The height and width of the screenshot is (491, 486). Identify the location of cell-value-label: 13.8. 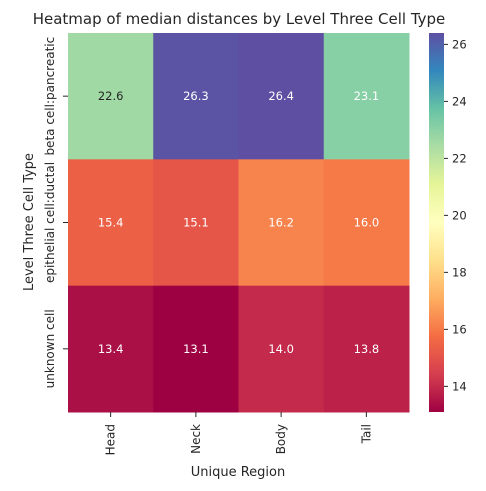
(367, 349).